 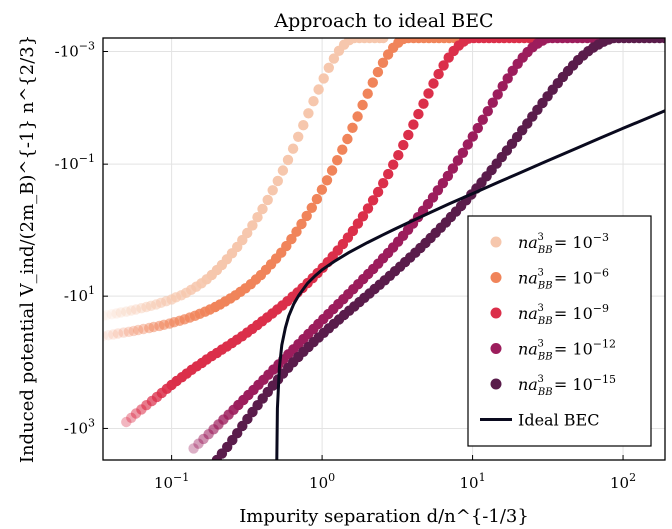 What do you see at coordinates (91, 290) in the screenshot?
I see `y-tick-label-exp: 1` at bounding box center [91, 290].